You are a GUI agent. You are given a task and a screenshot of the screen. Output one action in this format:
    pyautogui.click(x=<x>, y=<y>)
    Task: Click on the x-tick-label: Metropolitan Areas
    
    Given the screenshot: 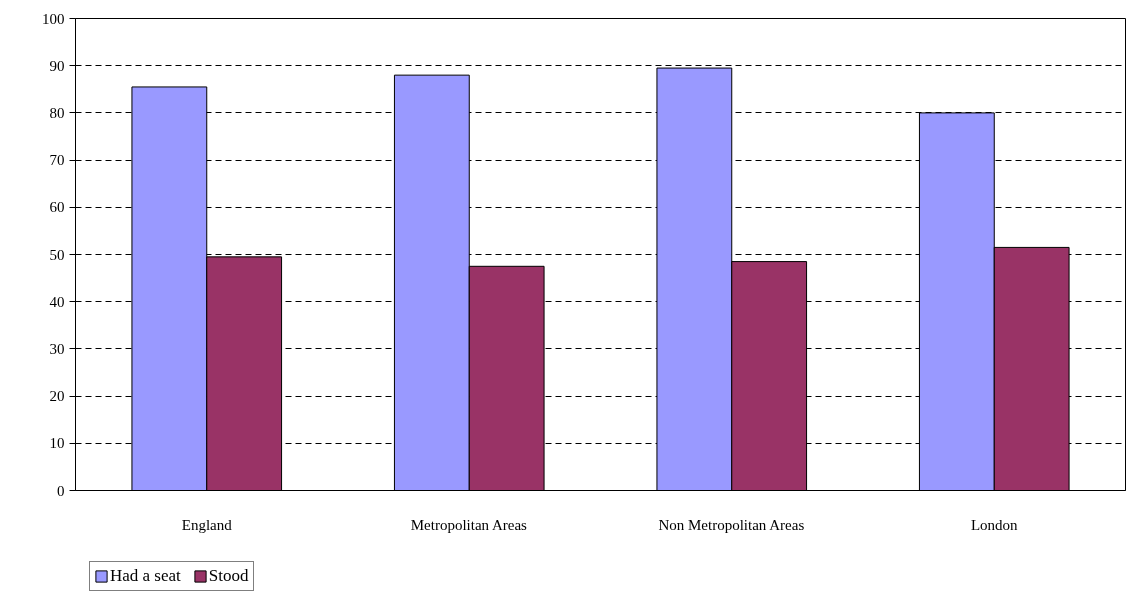 What is the action you would take?
    pyautogui.click(x=469, y=524)
    